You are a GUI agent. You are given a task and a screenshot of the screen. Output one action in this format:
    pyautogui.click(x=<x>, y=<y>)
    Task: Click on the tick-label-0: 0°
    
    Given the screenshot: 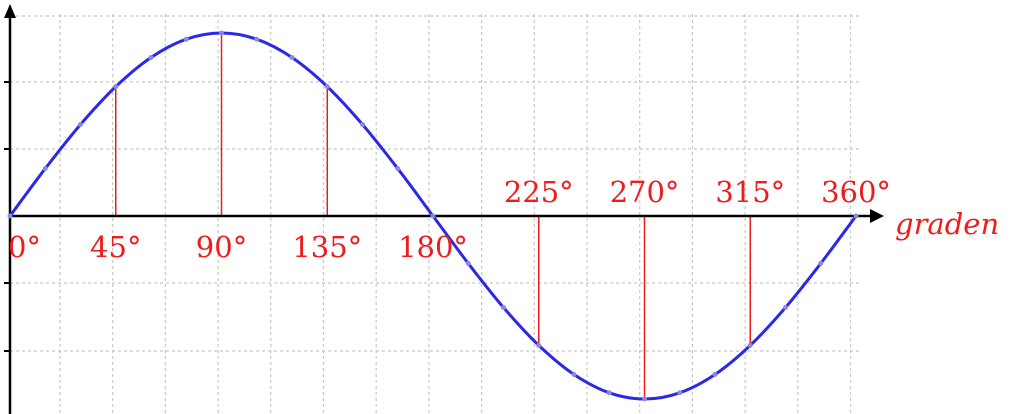 What is the action you would take?
    pyautogui.click(x=24, y=247)
    